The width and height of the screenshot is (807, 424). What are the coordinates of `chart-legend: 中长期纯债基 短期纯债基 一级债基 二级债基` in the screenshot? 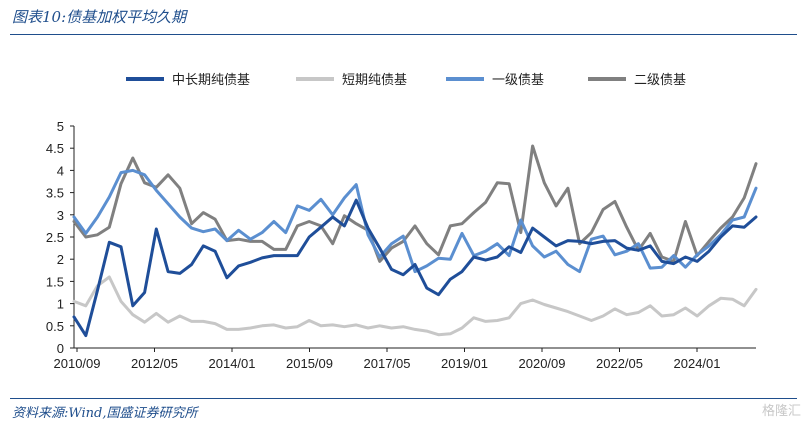 It's located at (406, 80).